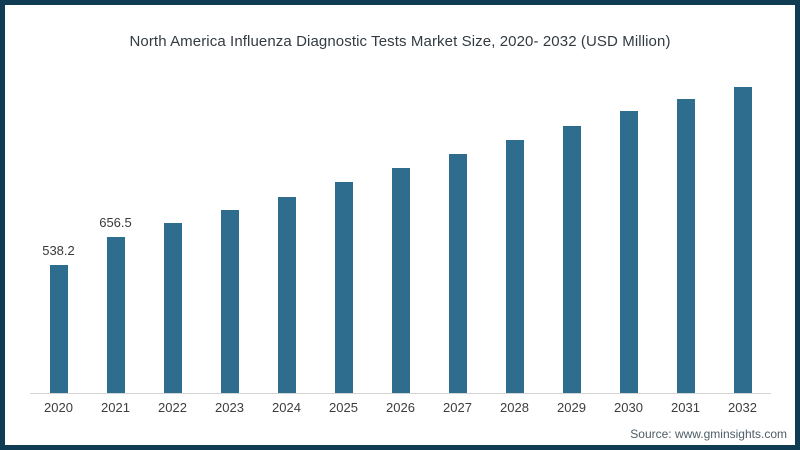 Image resolution: width=800 pixels, height=450 pixels. I want to click on bar-2029, so click(571, 259).